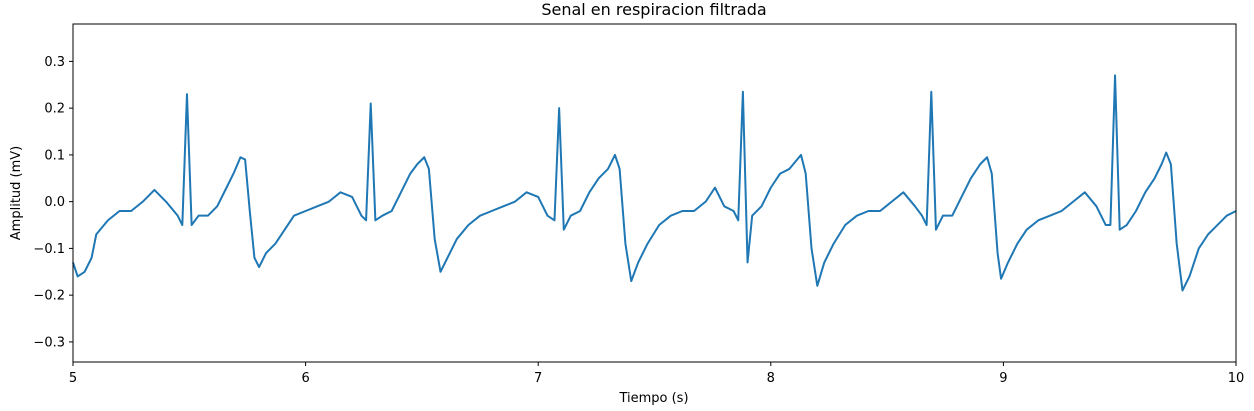 This screenshot has height=411, width=1254. Describe the element at coordinates (54, 155) in the screenshot. I see `y-tick-label: 0.1` at that location.